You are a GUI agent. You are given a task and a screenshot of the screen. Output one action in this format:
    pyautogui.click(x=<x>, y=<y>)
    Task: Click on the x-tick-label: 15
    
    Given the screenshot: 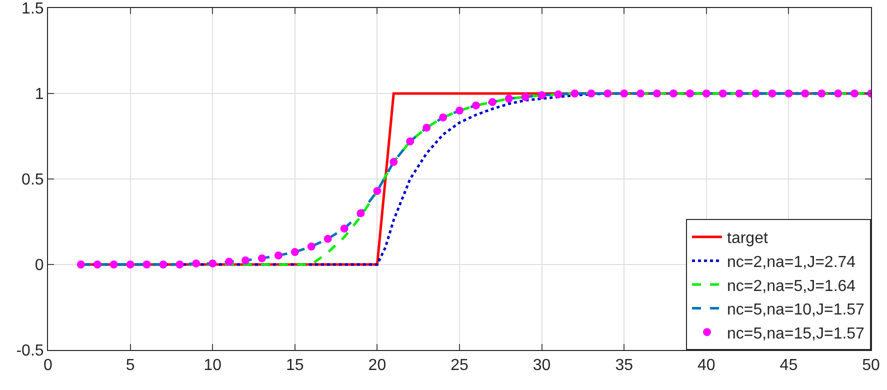 What is the action you would take?
    pyautogui.click(x=295, y=365)
    